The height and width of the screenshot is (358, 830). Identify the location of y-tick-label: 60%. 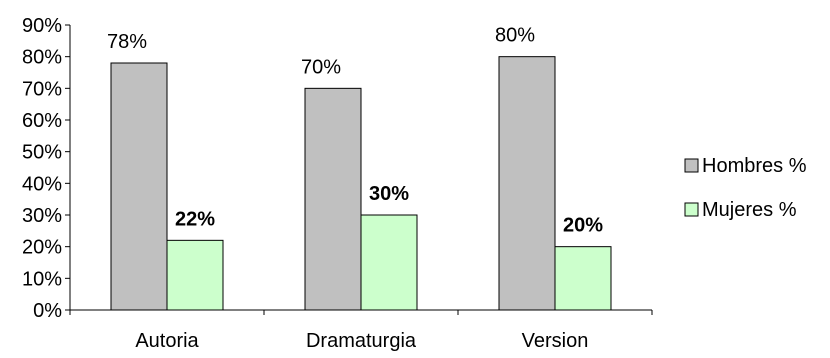
(42, 121).